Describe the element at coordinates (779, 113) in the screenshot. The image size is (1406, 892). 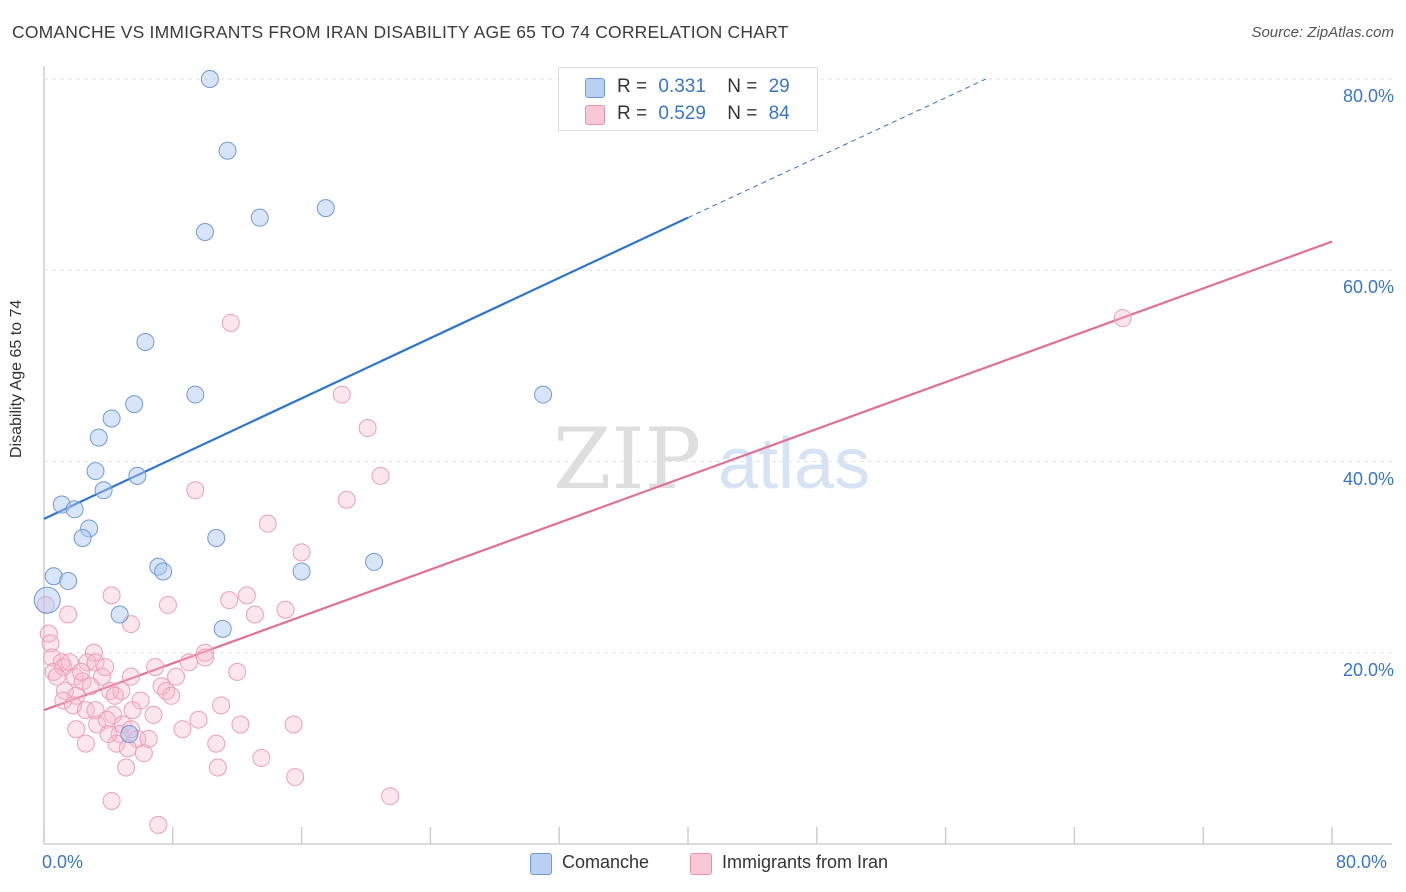
I see `legend-n-value: 84` at that location.